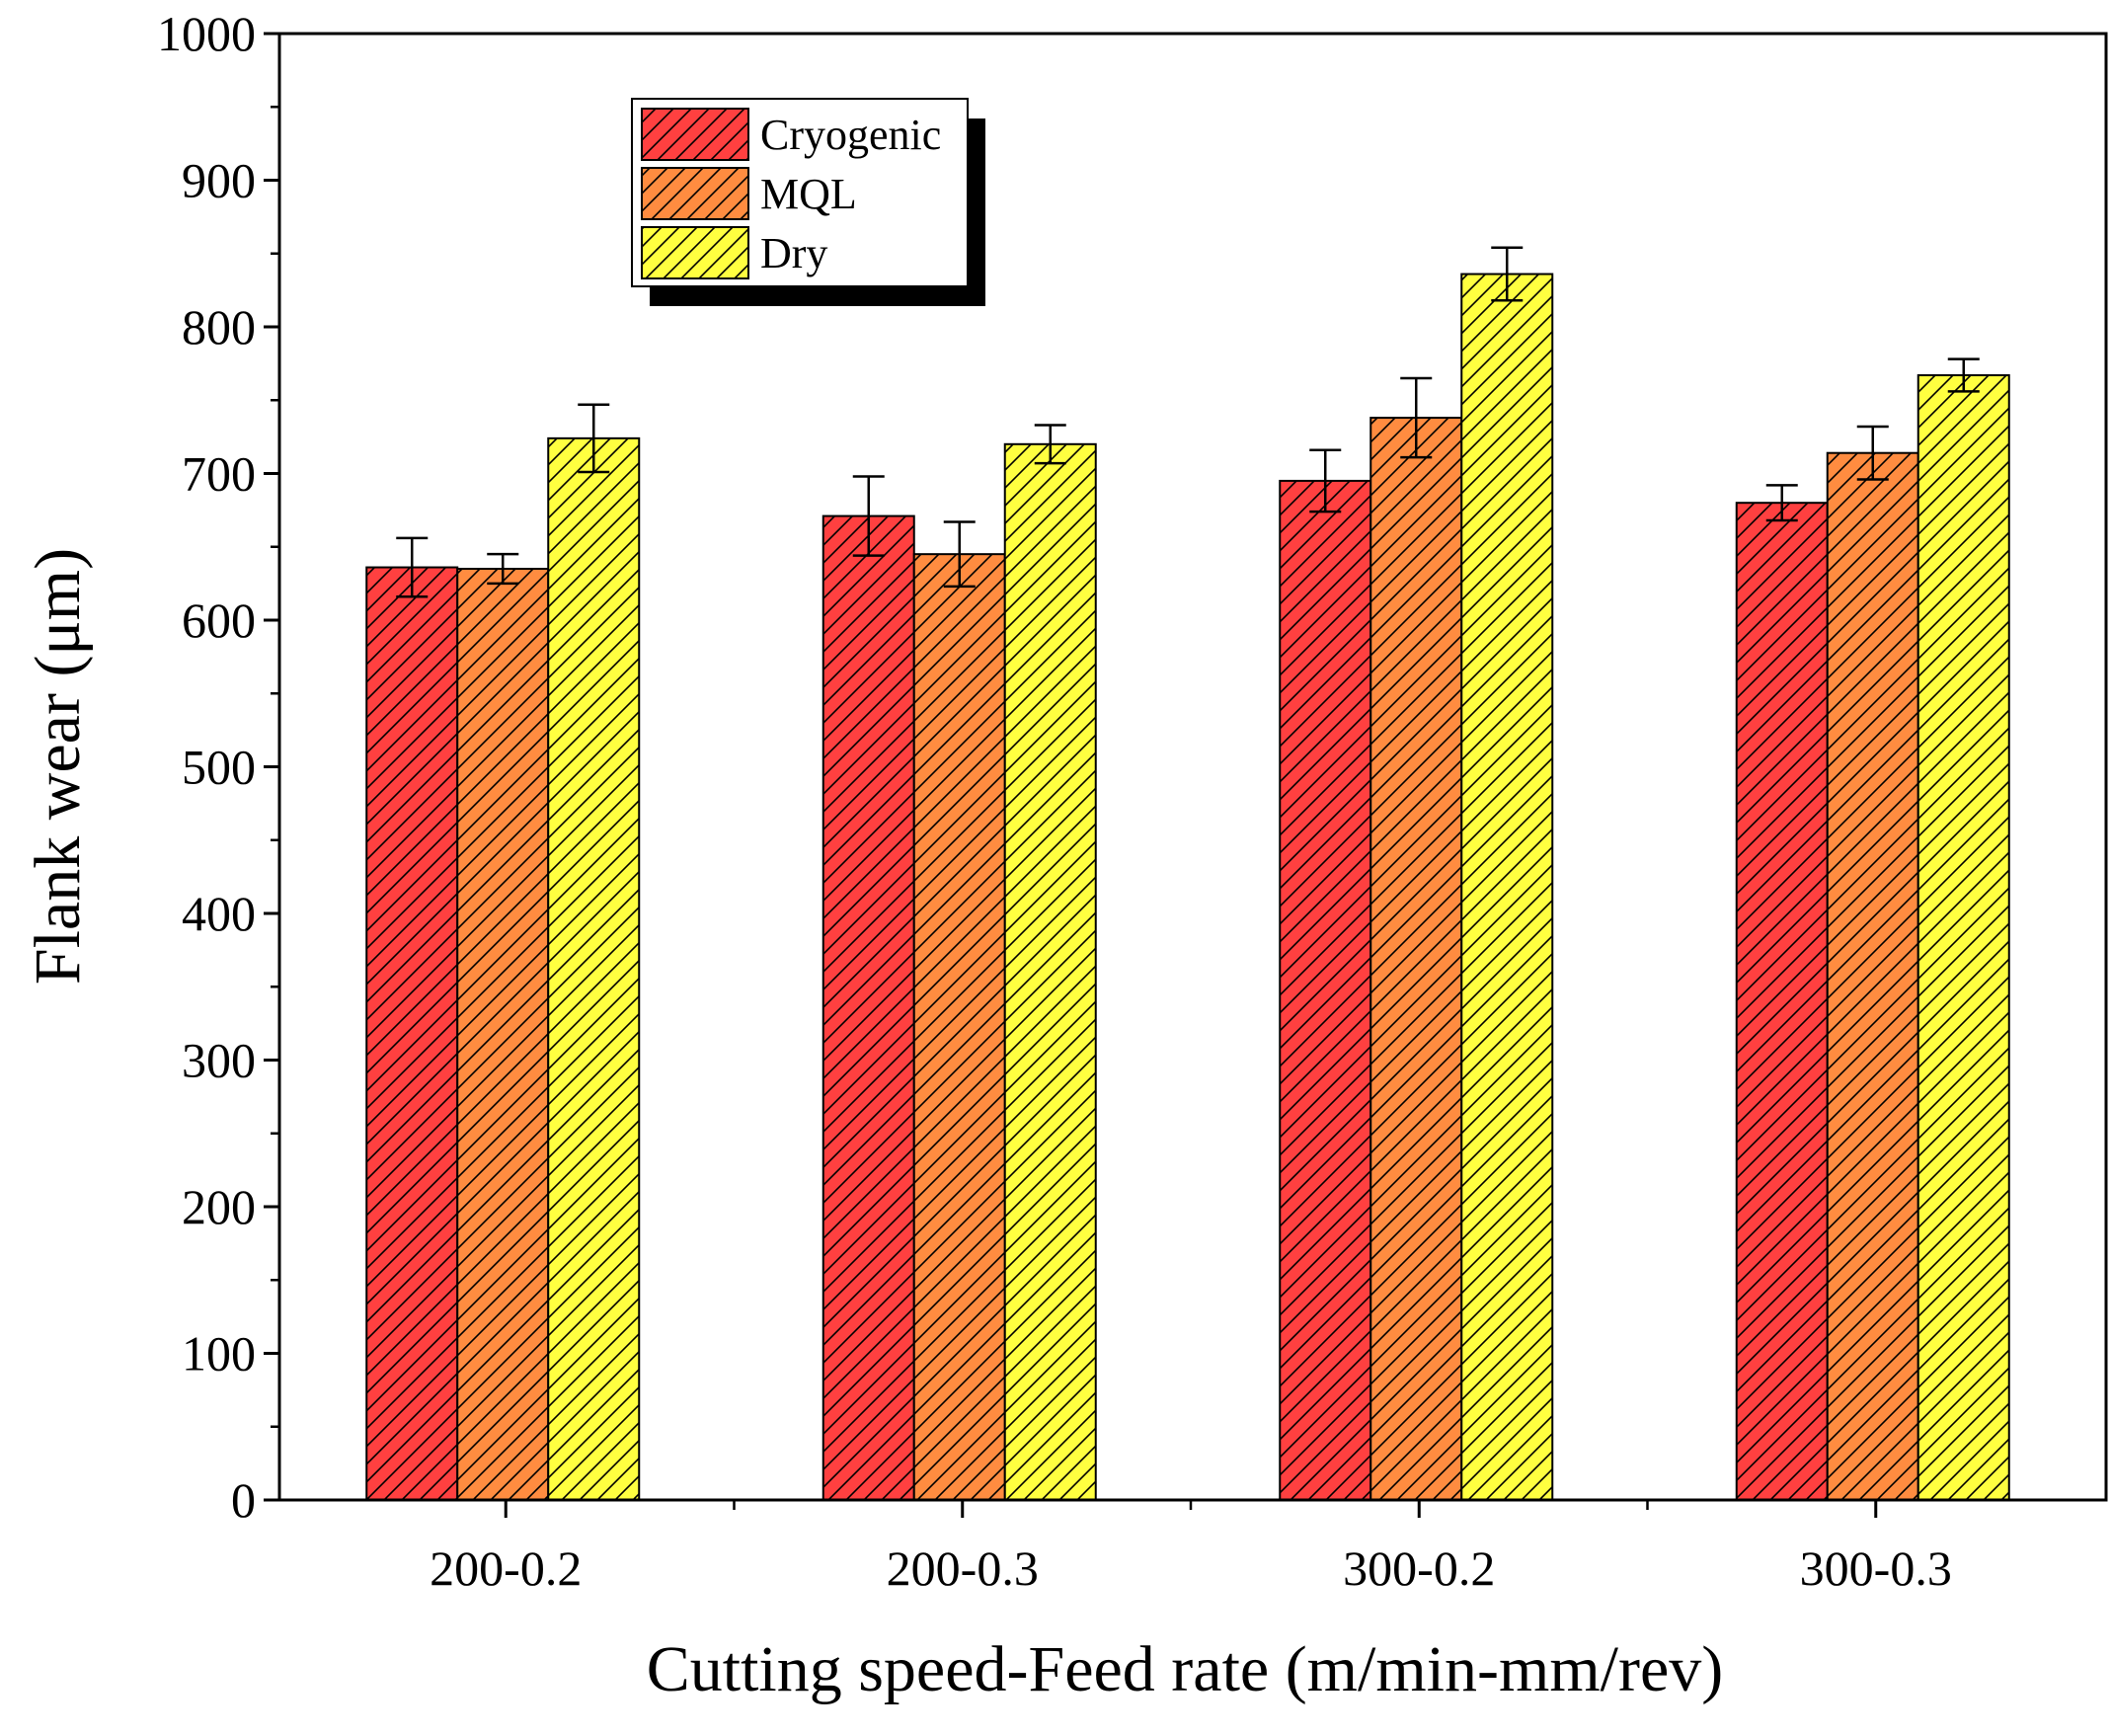 This screenshot has width=2112, height=1736. Describe the element at coordinates (1876, 1568) in the screenshot. I see `x-tick-label: 300-0.3` at that location.